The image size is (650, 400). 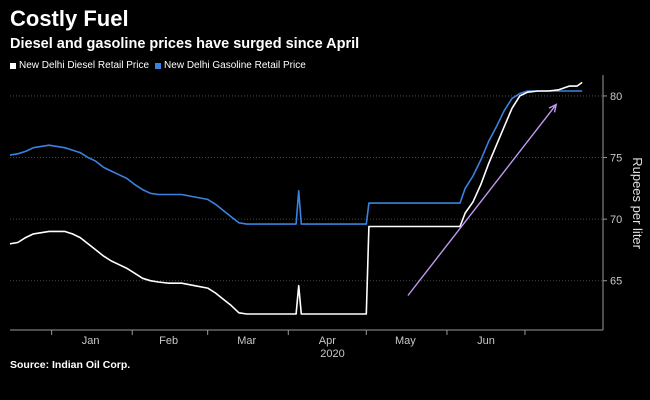 I want to click on y-tick-label: 80, so click(x=616, y=97).